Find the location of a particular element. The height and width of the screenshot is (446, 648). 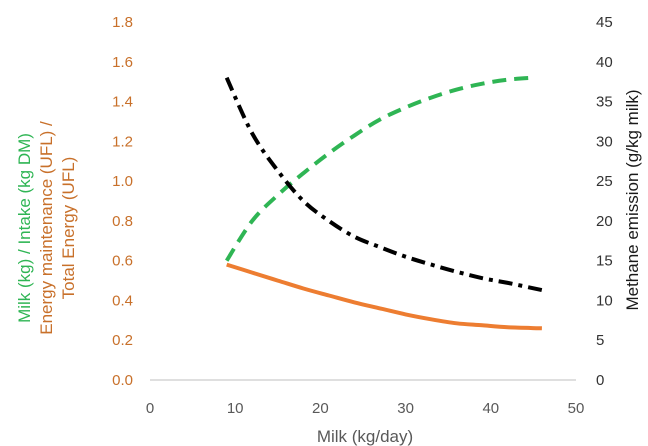

left-y-tick-label: 1.4 is located at coordinates (122, 102).